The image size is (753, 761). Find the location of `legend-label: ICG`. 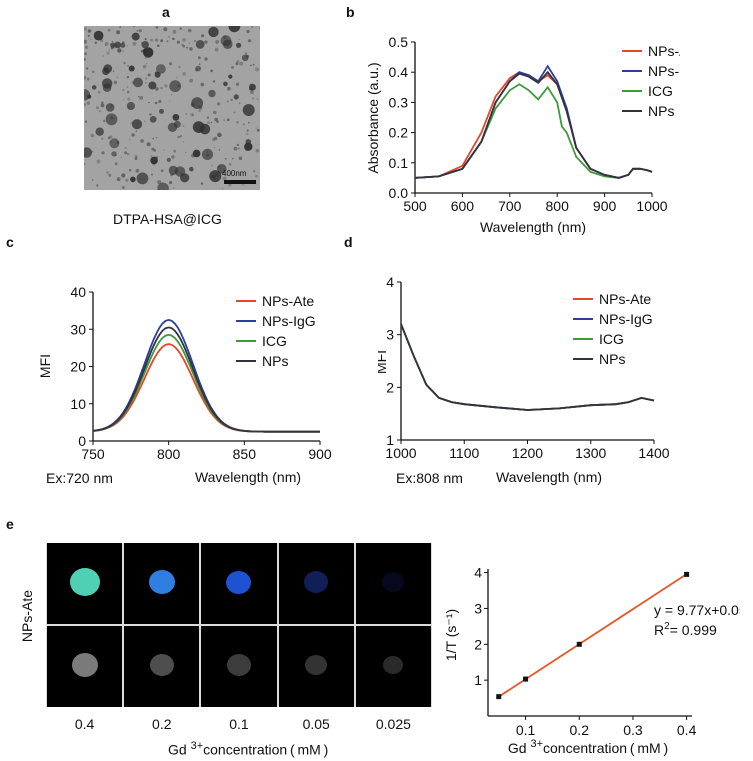

legend-label: ICG is located at coordinates (274, 341).